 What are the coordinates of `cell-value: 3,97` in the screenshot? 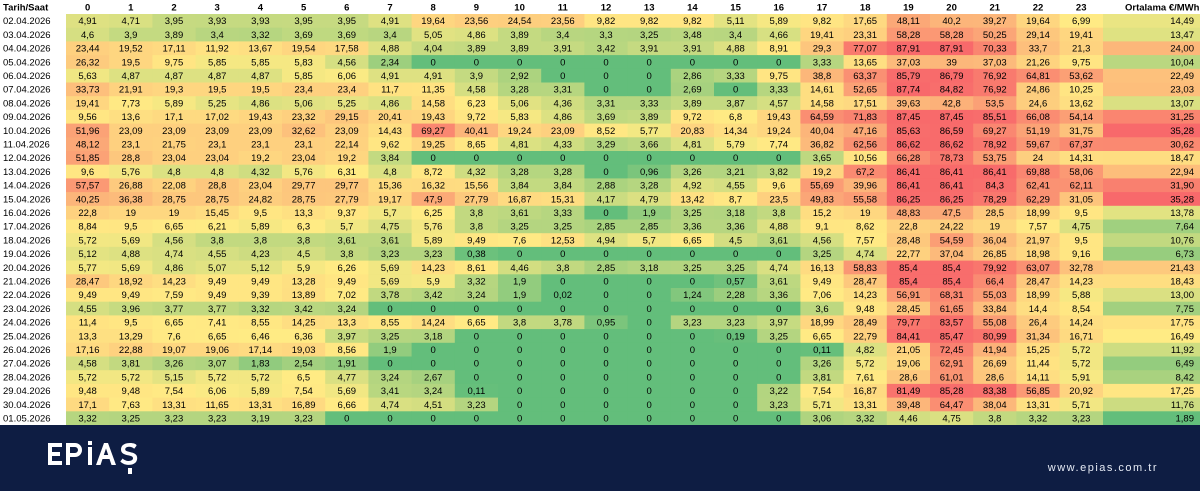 It's located at (779, 323).